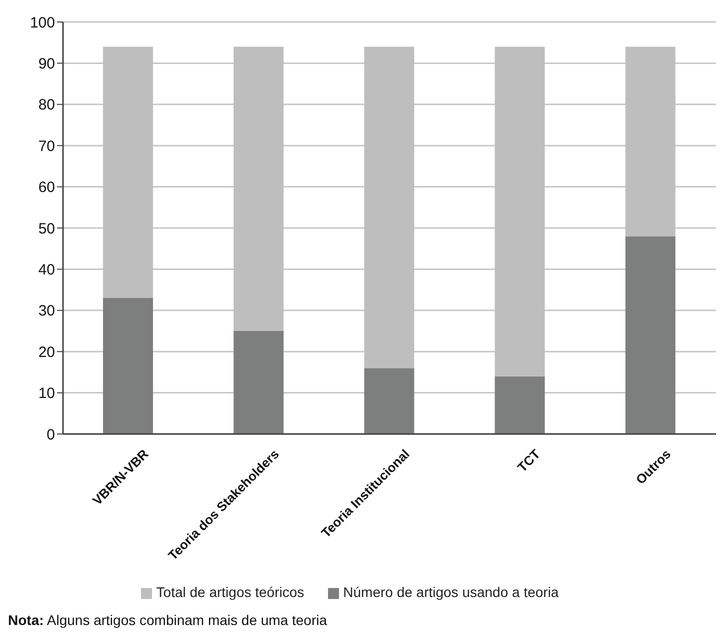  I want to click on y-tick-label: 90, so click(46, 64).